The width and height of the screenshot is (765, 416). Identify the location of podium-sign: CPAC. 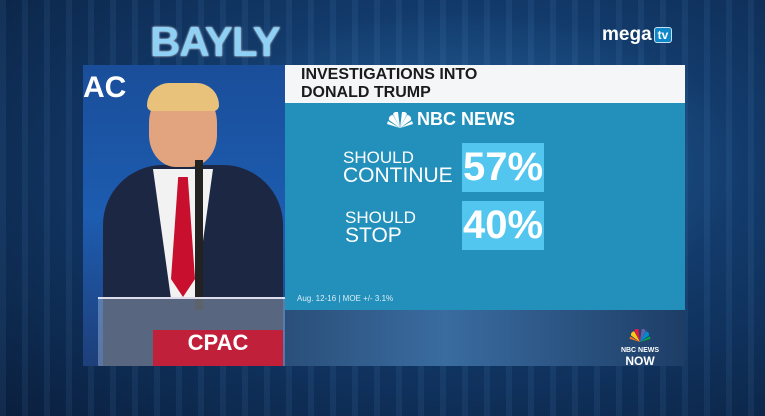
(218, 348).